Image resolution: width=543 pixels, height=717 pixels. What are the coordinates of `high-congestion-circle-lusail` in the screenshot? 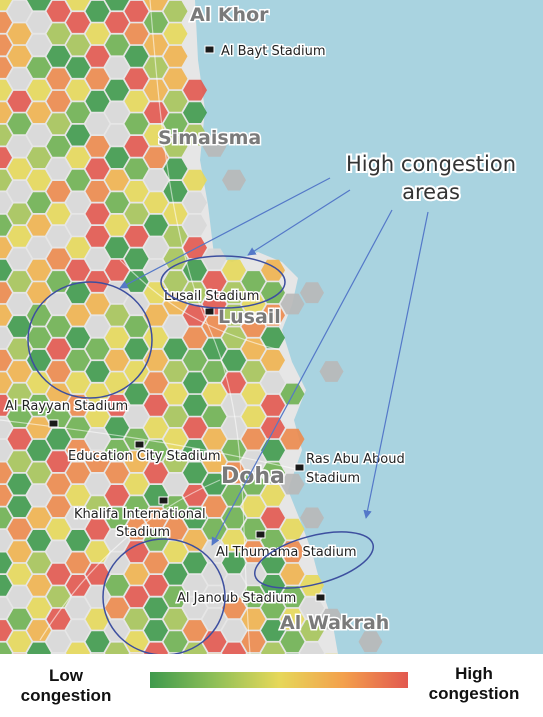 It's located at (223, 282).